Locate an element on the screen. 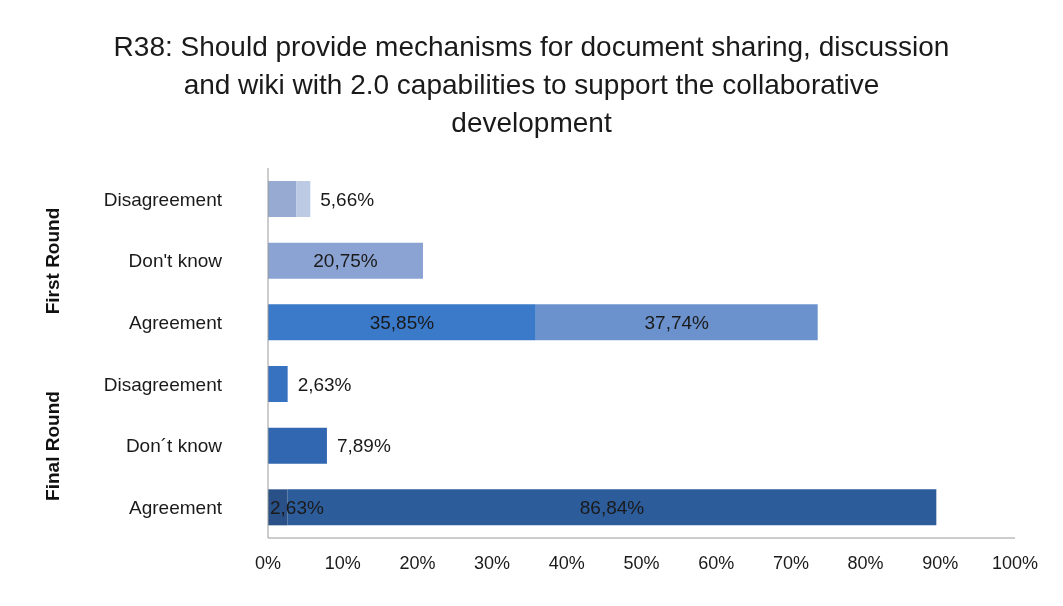 Image resolution: width=1063 pixels, height=606 pixels. data-label: 35,85% is located at coordinates (402, 322).